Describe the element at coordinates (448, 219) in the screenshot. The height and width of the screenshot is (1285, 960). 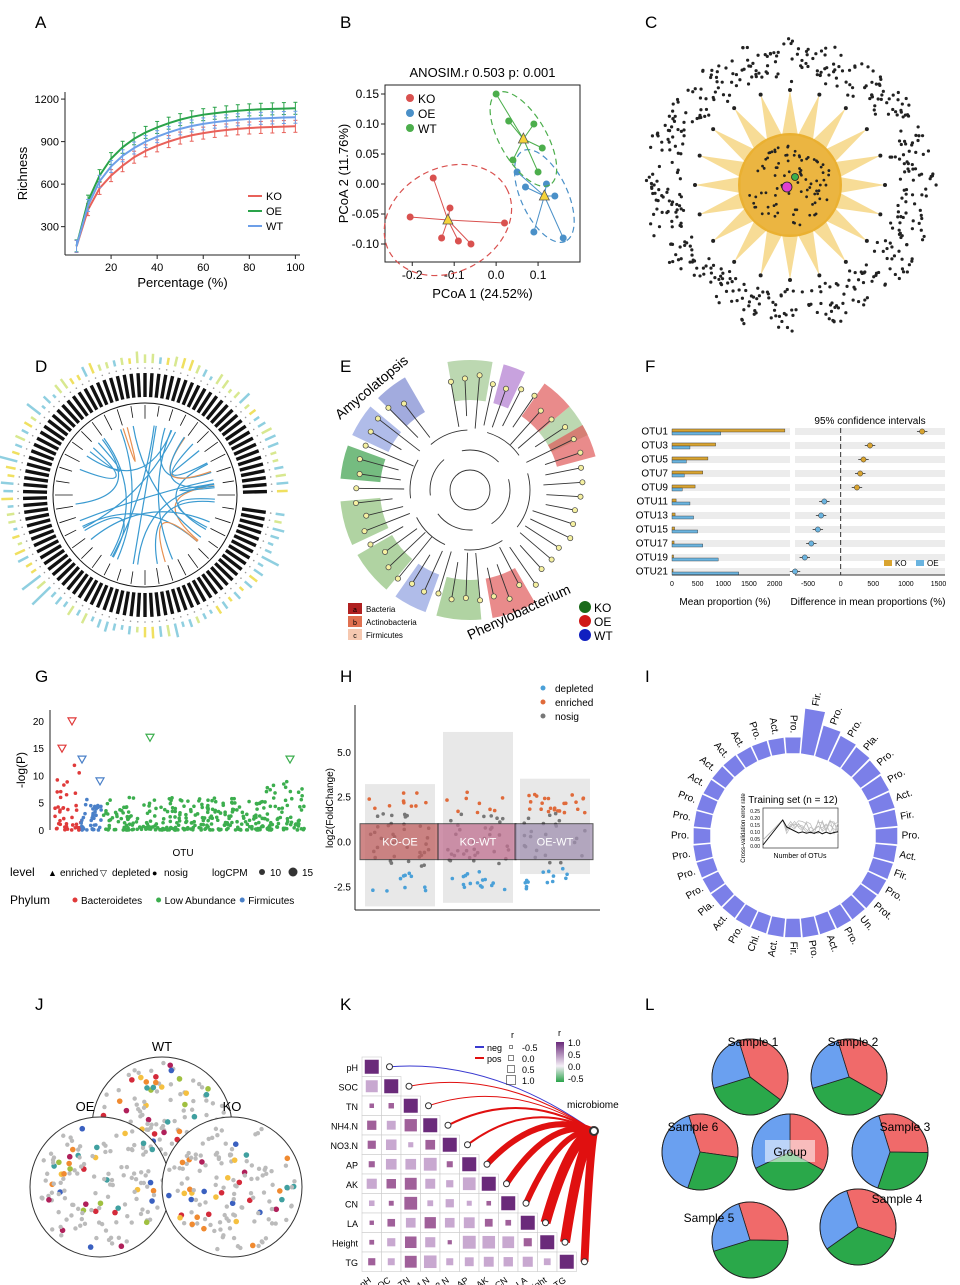
I see `centroid-marker` at that location.